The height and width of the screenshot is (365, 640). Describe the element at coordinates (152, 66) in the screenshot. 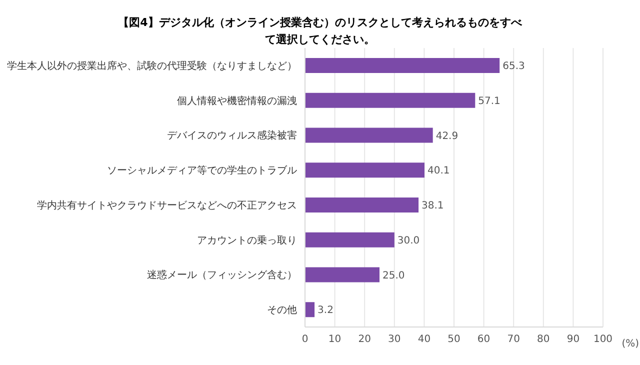

I see `y-tick-label: 学生本人以外の授業出席や、試験の代理受験（なりすましなど）` at that location.